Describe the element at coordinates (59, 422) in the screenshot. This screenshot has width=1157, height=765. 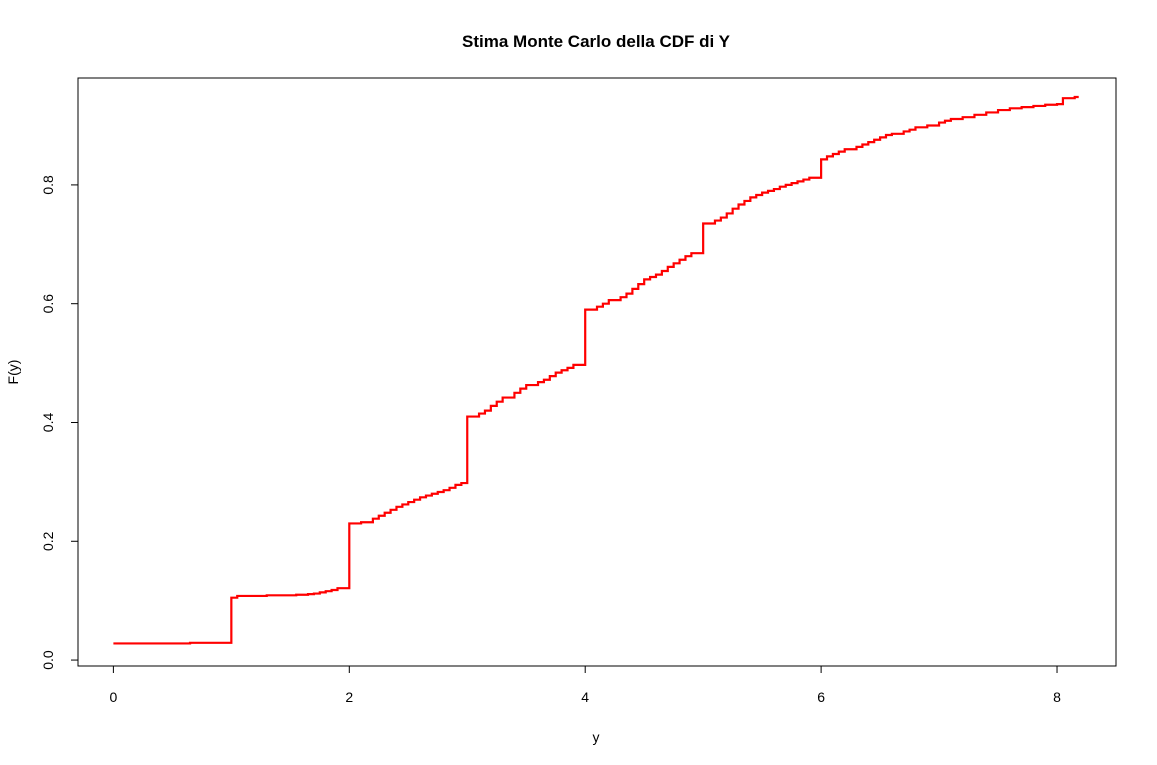
I see `y-axis: 0.0 0.2 0.4 0.6 0.8` at that location.